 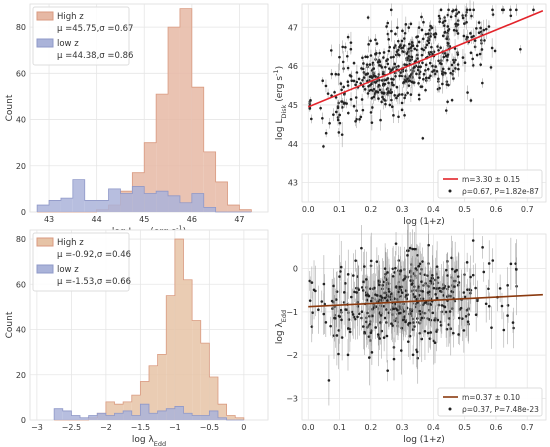 What do you see at coordinates (21, 375) in the screenshot?
I see `y-tick-label: 20` at bounding box center [21, 375].